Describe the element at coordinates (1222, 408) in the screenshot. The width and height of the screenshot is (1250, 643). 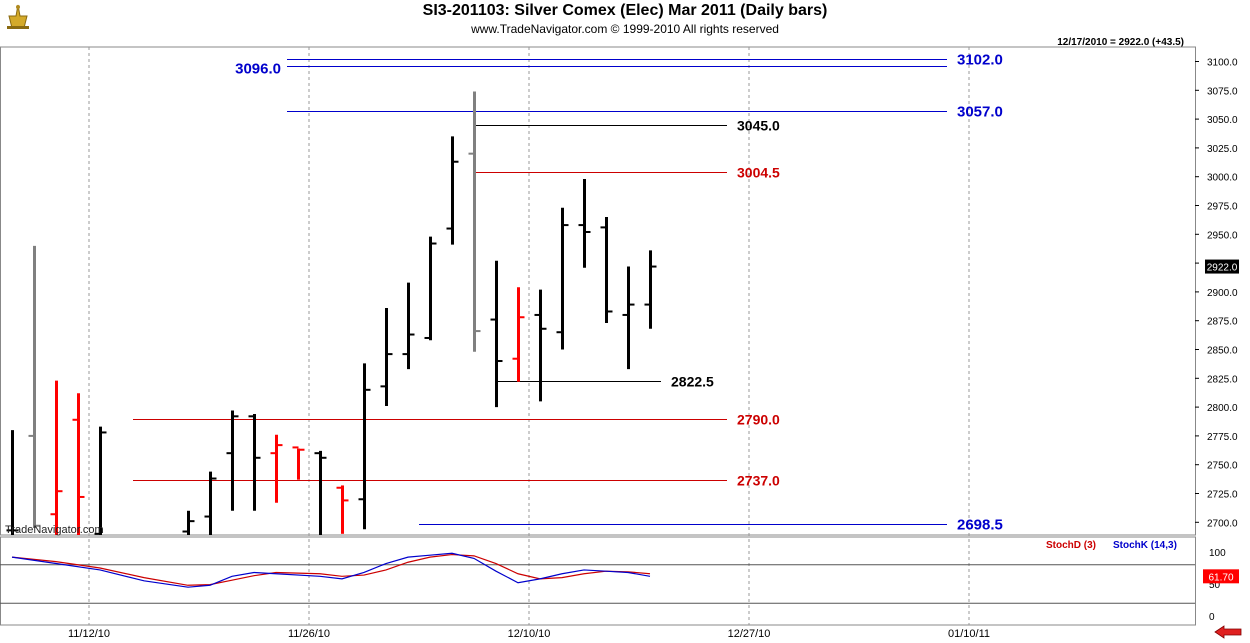
I see `price-tick-label: 2800.0` at that location.